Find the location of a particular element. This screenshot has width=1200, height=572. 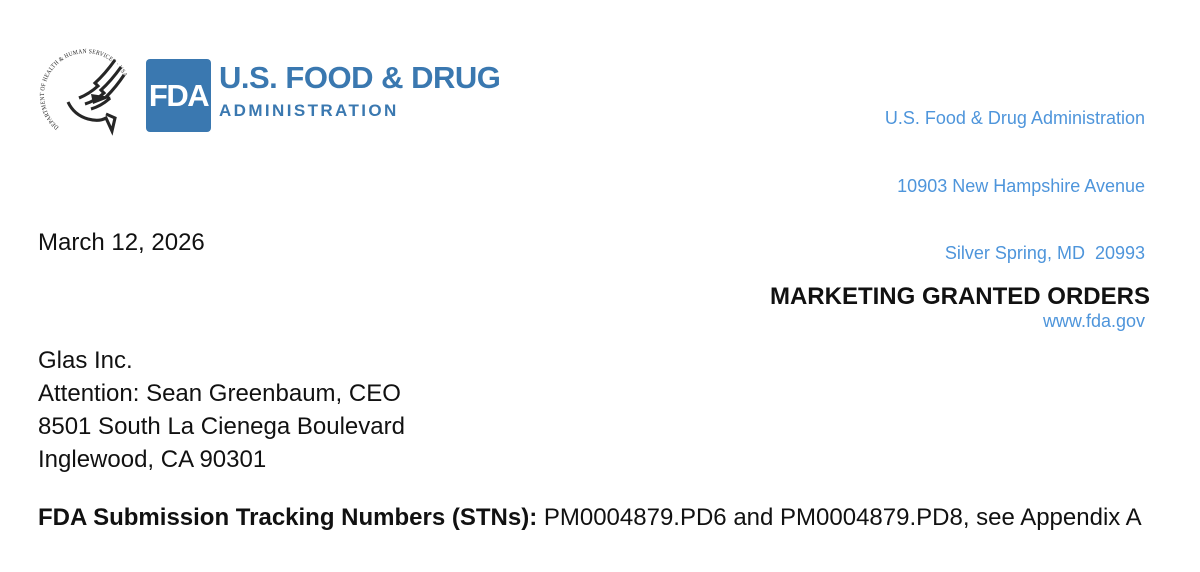

fda-logo-monogram: FDA is located at coordinates (179, 95).